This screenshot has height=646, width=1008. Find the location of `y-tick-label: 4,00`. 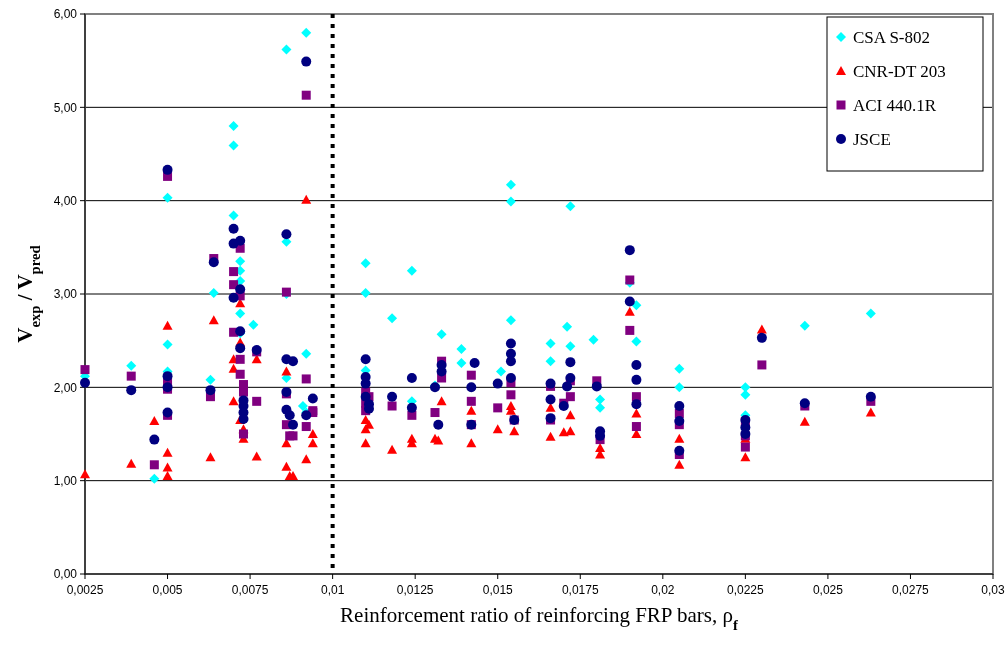

y-tick-label: 4,00 is located at coordinates (65, 200).